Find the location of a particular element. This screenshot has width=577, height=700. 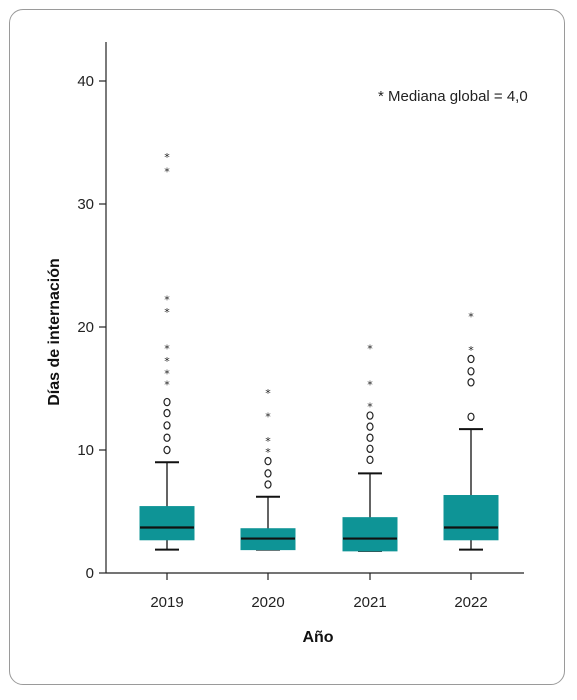

y-tick-label: 10 is located at coordinates (85, 450).